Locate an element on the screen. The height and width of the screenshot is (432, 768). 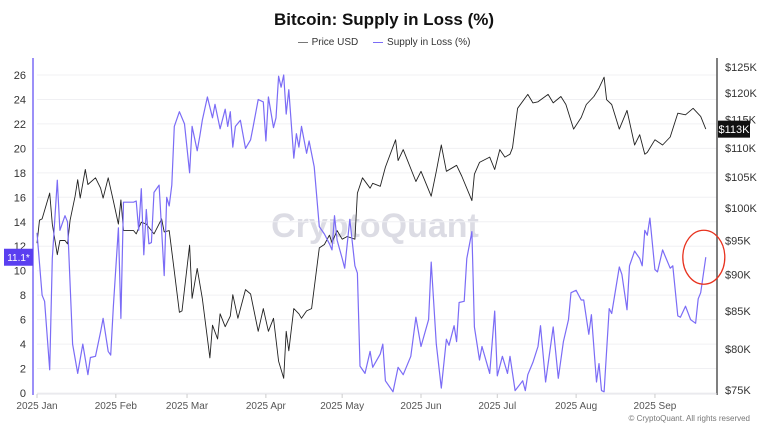
last-value-left: 11.1* is located at coordinates (18, 258).